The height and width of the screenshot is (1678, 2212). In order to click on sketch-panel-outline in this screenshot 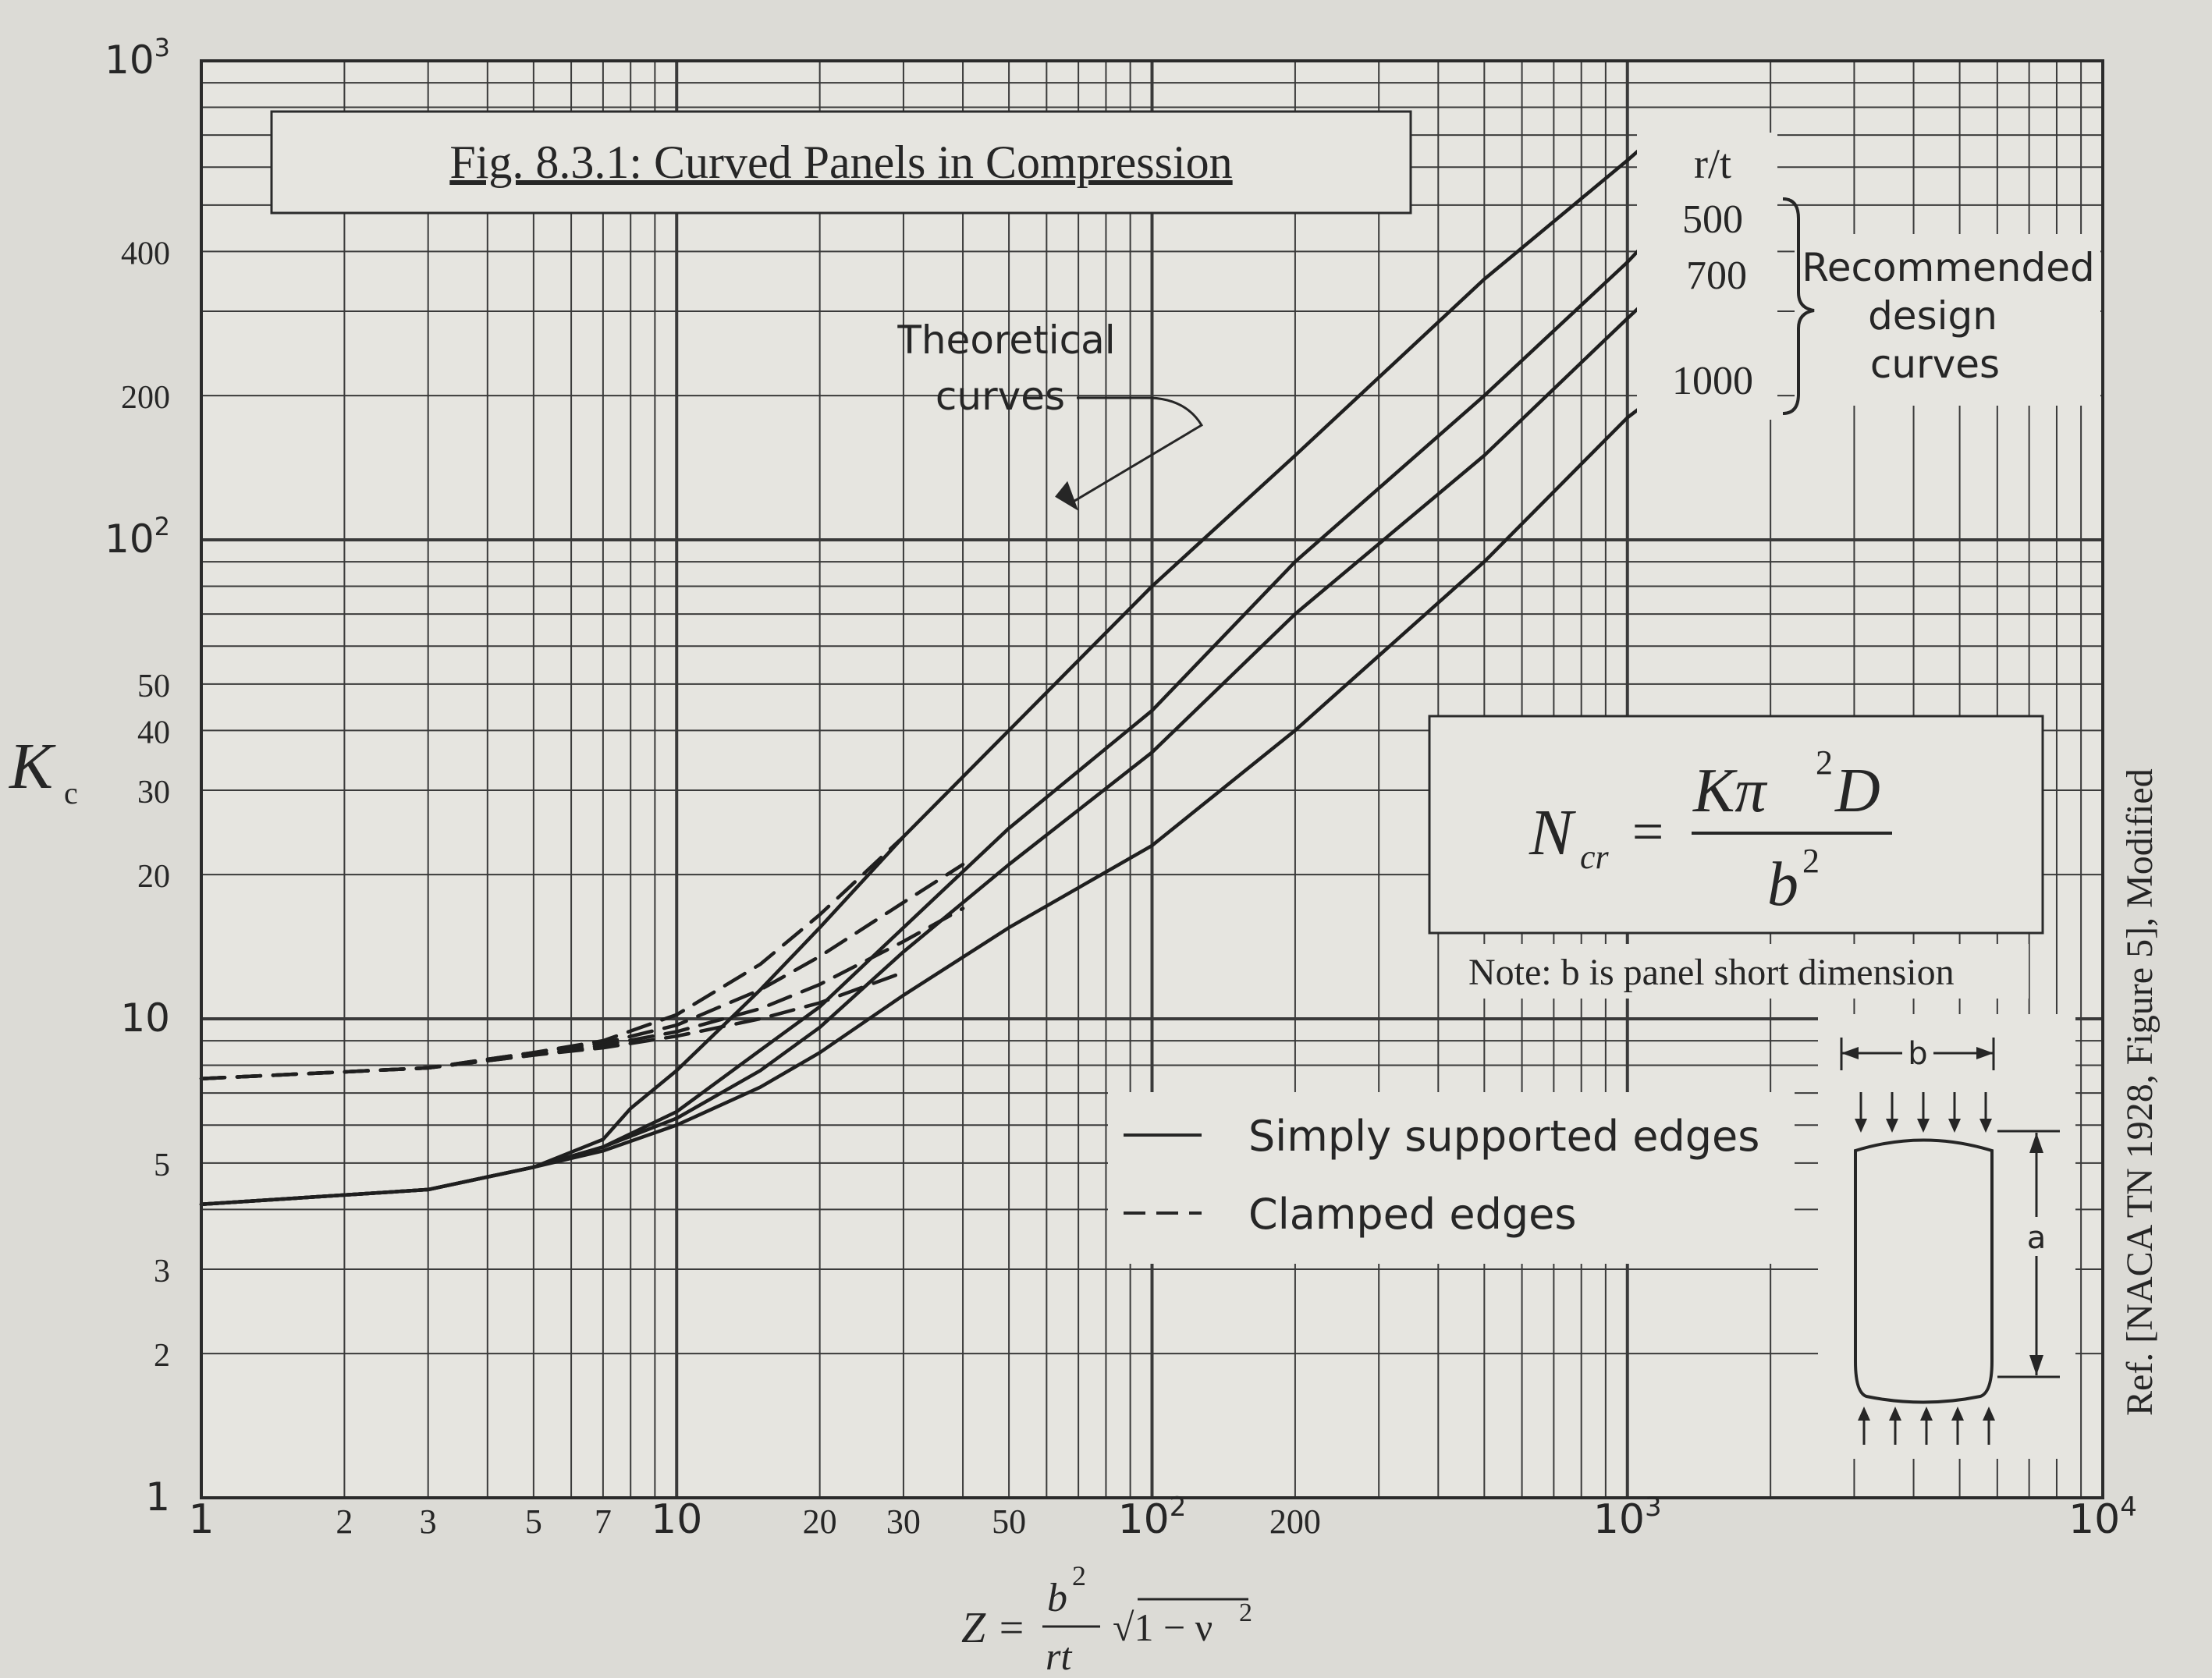, I will do `click(1924, 1271)`.